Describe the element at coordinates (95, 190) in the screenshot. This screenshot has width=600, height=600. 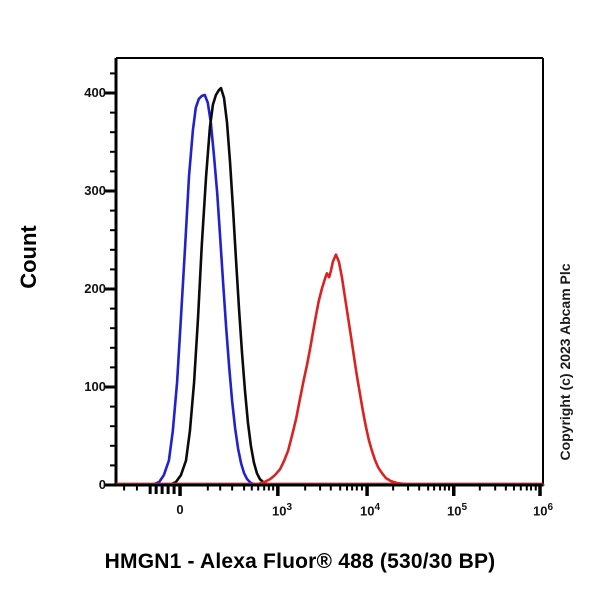
I see `y-tick-label-300: 300` at that location.